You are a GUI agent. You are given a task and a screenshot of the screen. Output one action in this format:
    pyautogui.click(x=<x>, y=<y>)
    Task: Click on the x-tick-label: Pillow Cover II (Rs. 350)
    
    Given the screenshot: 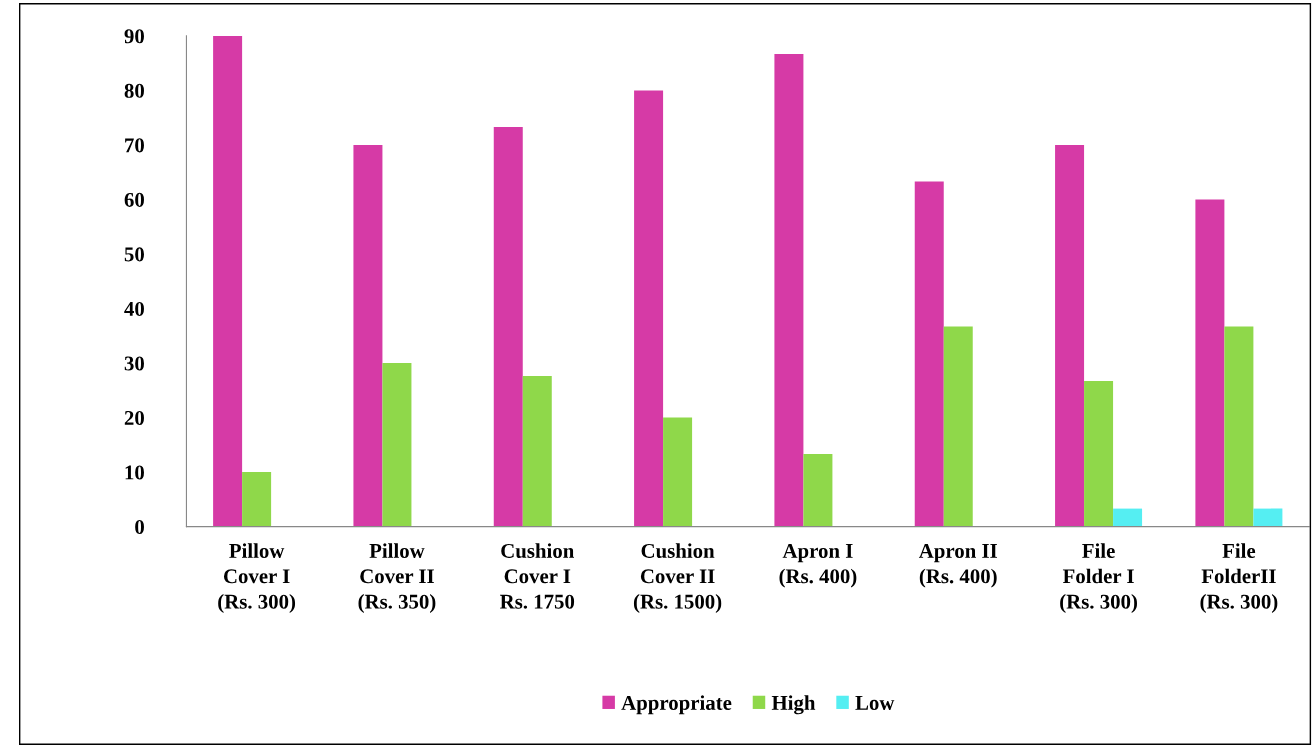 What is the action you would take?
    pyautogui.click(x=397, y=578)
    